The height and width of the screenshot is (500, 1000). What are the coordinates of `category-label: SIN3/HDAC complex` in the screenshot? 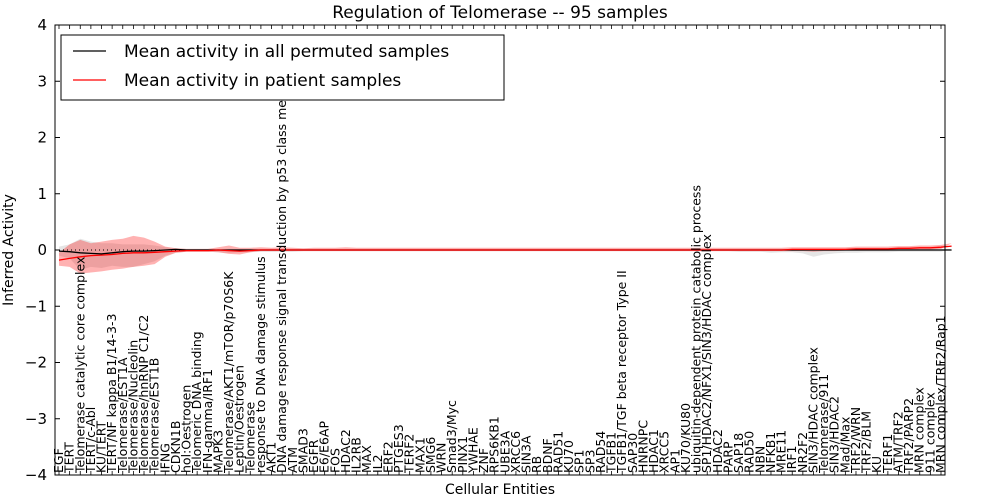 It's located at (812, 410).